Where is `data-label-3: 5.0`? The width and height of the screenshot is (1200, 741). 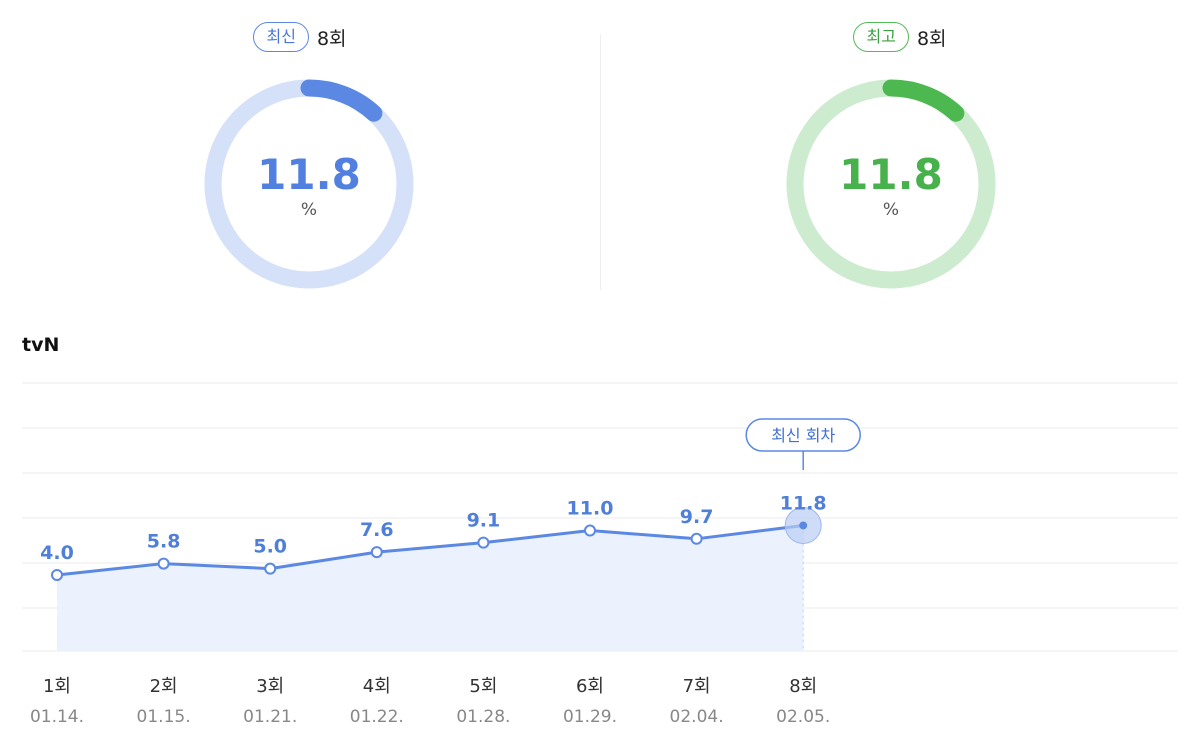
data-label-3: 5.0 is located at coordinates (270, 547).